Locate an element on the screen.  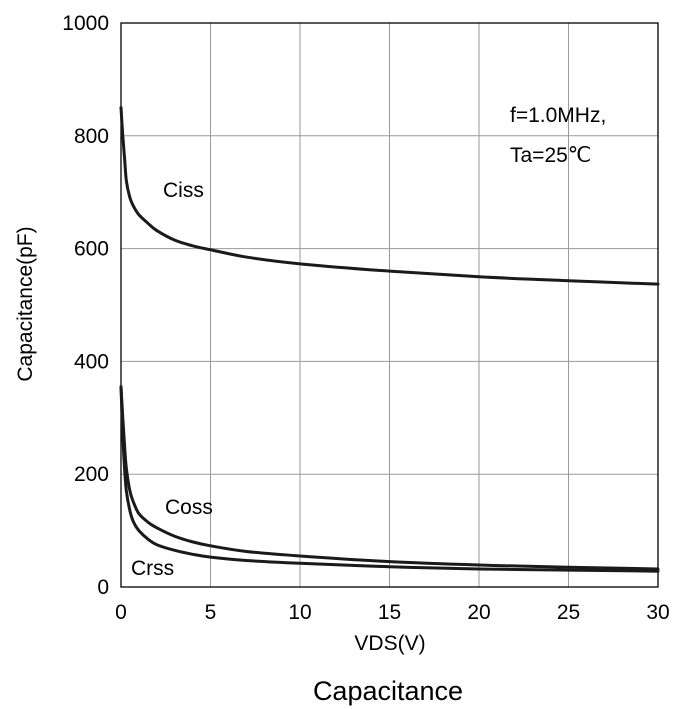
annotation-frequency: f=1.0MHz, is located at coordinates (558, 115).